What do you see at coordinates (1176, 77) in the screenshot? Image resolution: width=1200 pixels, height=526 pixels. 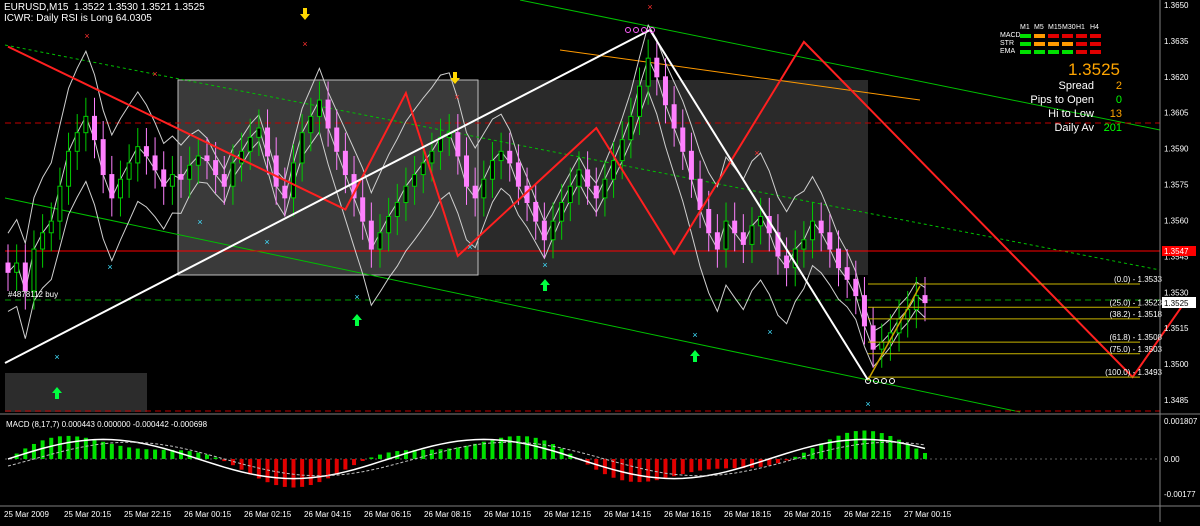 I see `price-tick-label: 1.3620` at bounding box center [1176, 77].